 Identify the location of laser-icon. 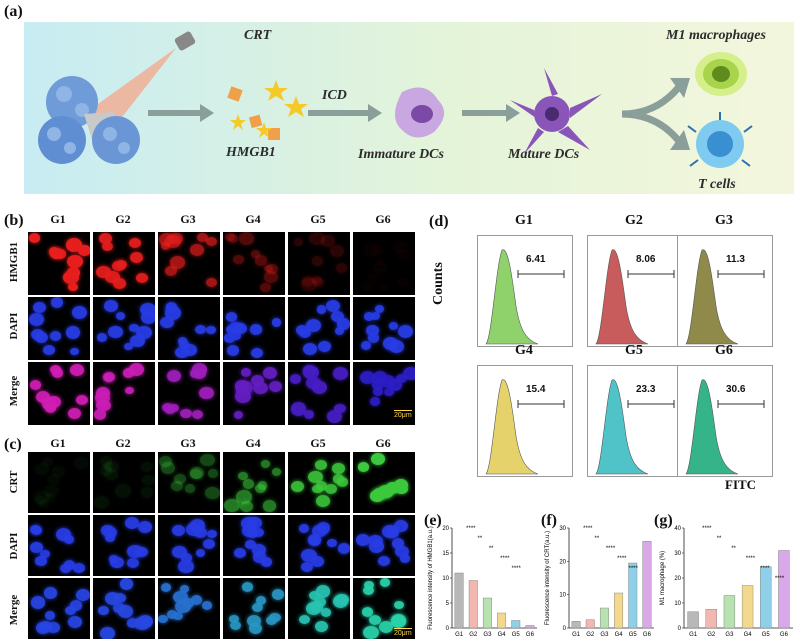
(140, 80).